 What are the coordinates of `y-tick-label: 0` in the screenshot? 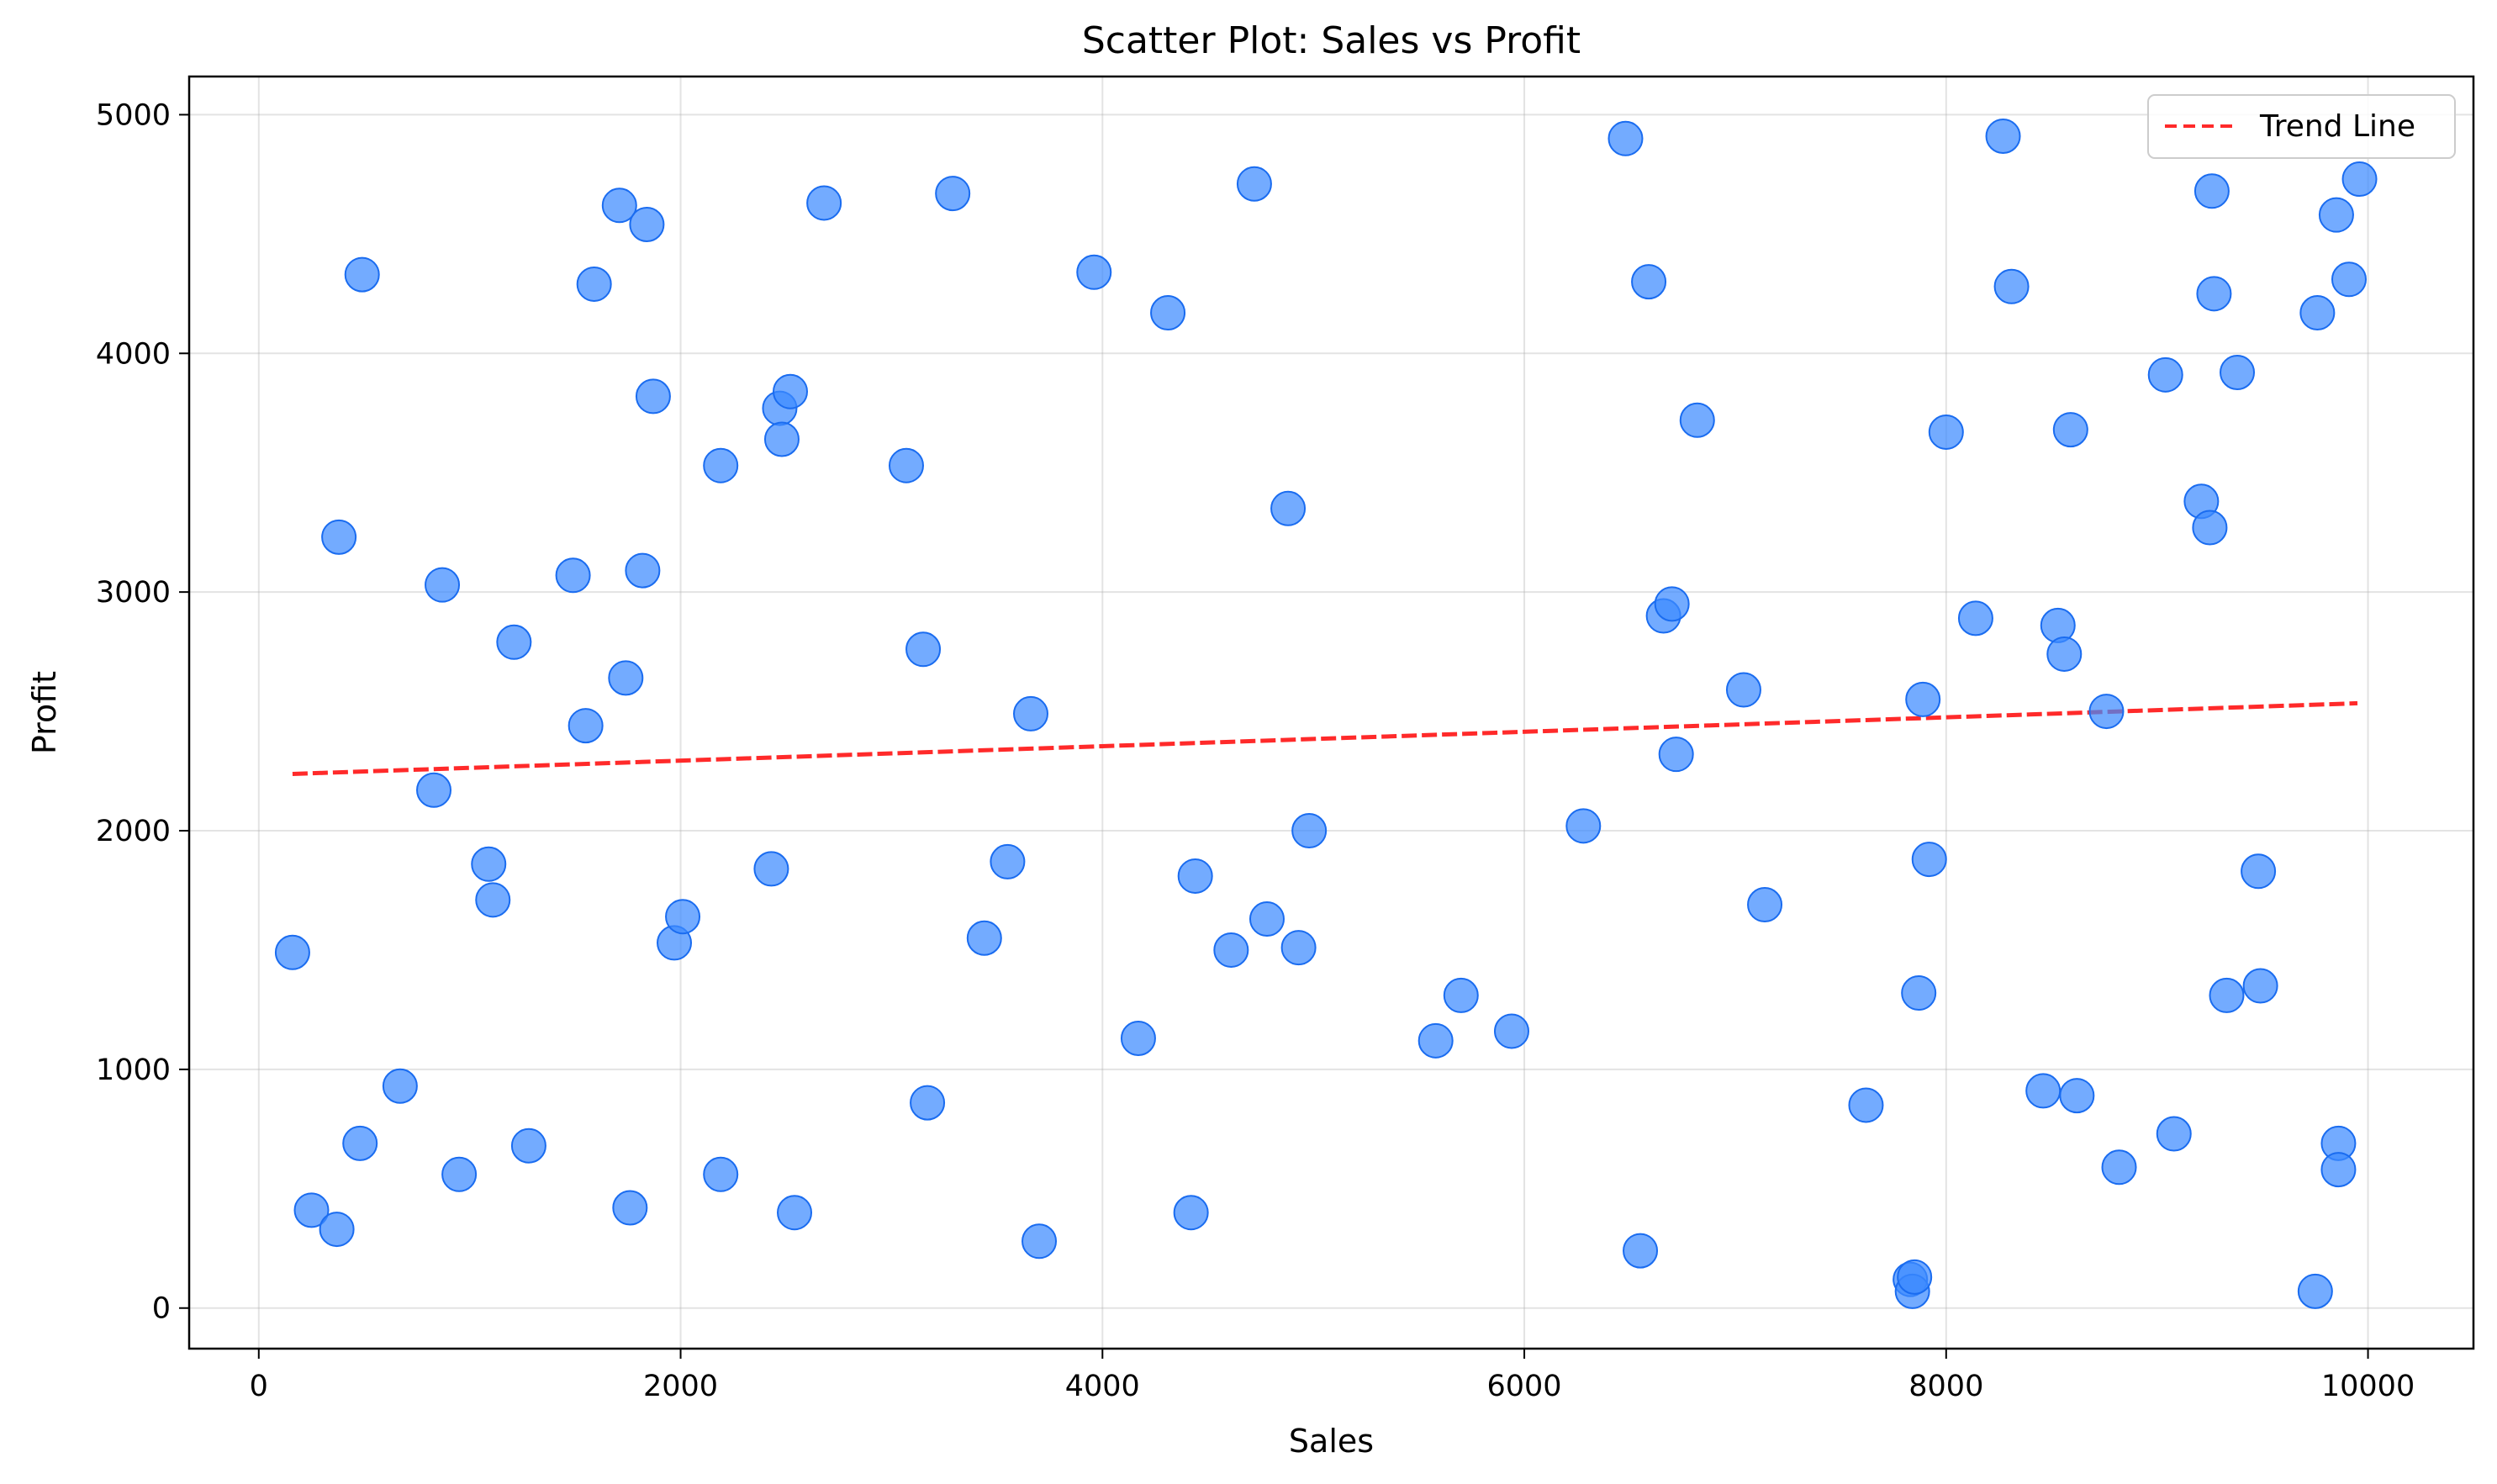 It's located at (161, 1309).